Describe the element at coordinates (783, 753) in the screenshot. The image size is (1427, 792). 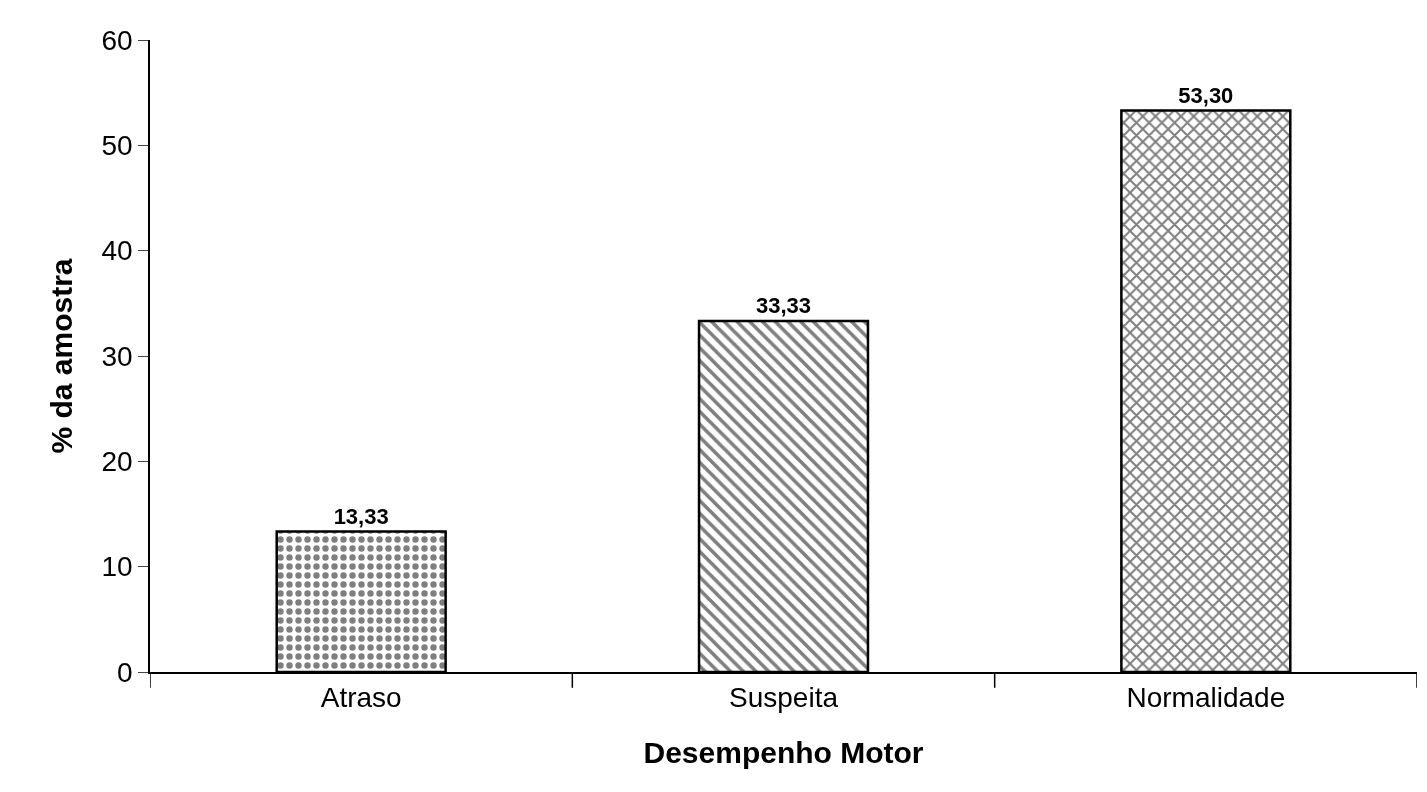
I see `x-axis-title: Desempenho Motor` at that location.